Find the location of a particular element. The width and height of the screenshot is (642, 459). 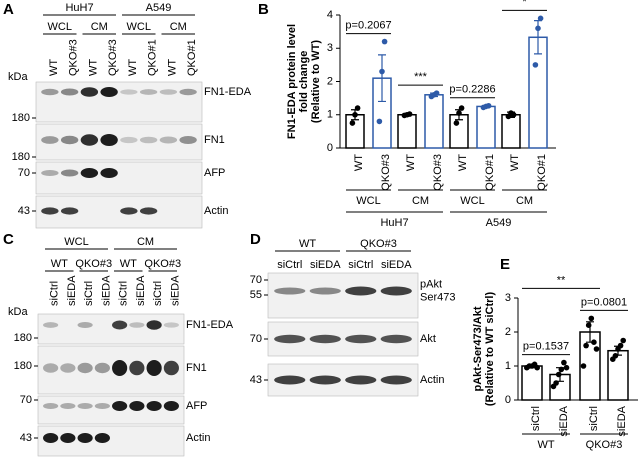

comparison-label: *** is located at coordinates (421, 77).